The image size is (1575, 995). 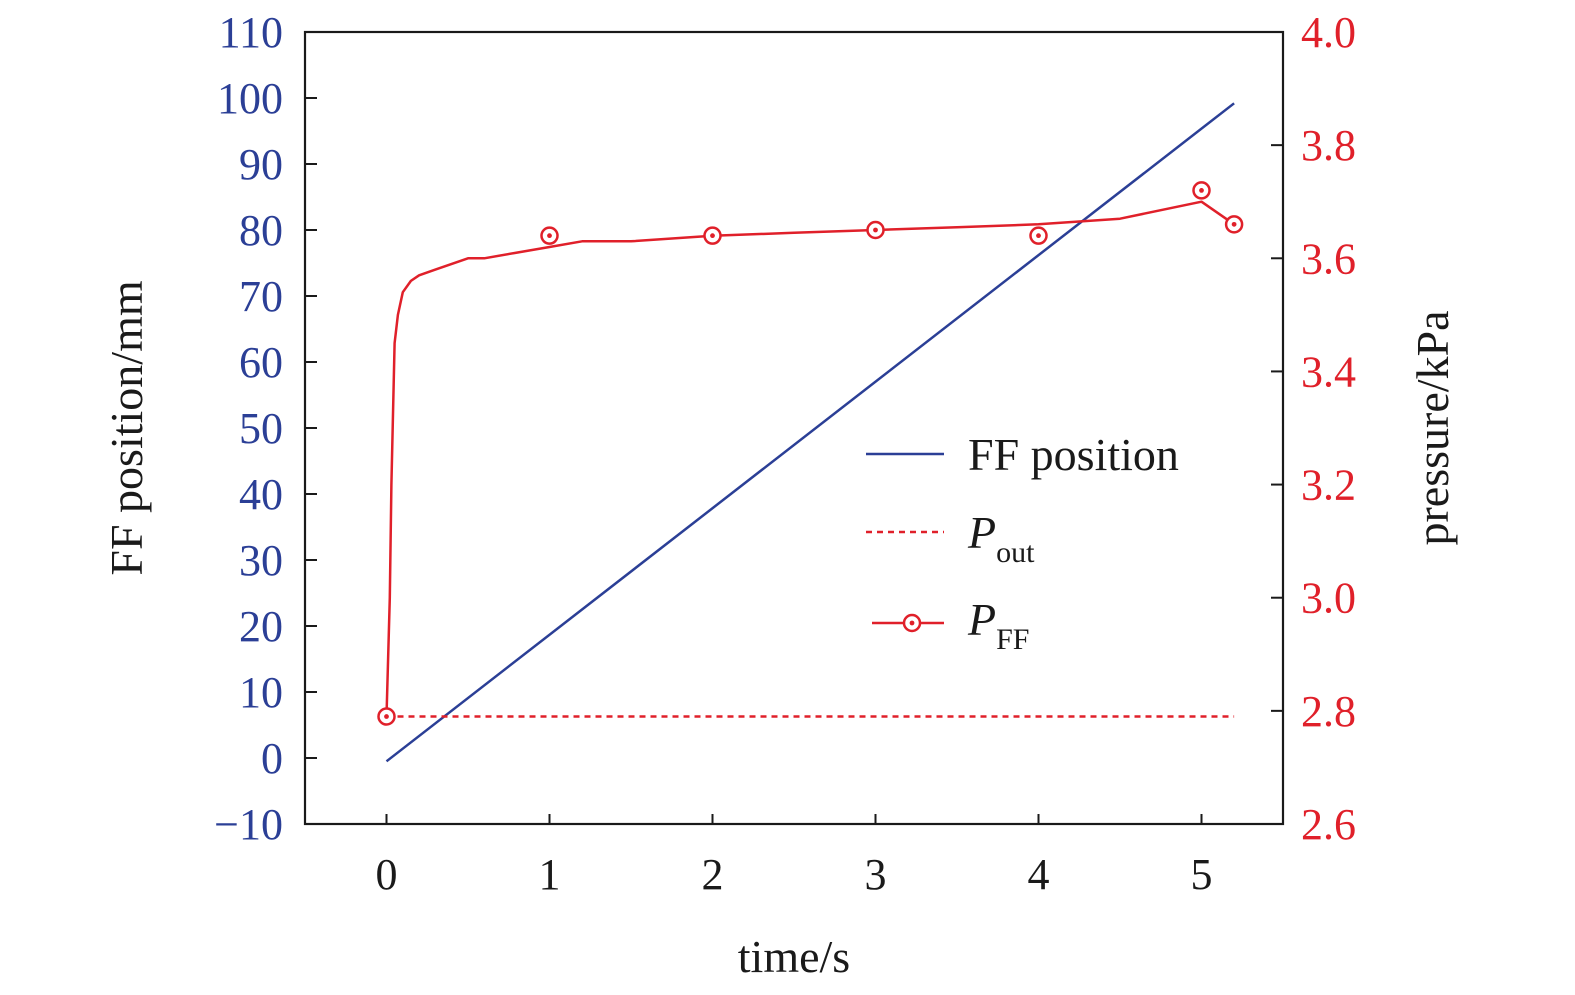 What do you see at coordinates (912, 623) in the screenshot?
I see `legend-marker-dot-pff` at bounding box center [912, 623].